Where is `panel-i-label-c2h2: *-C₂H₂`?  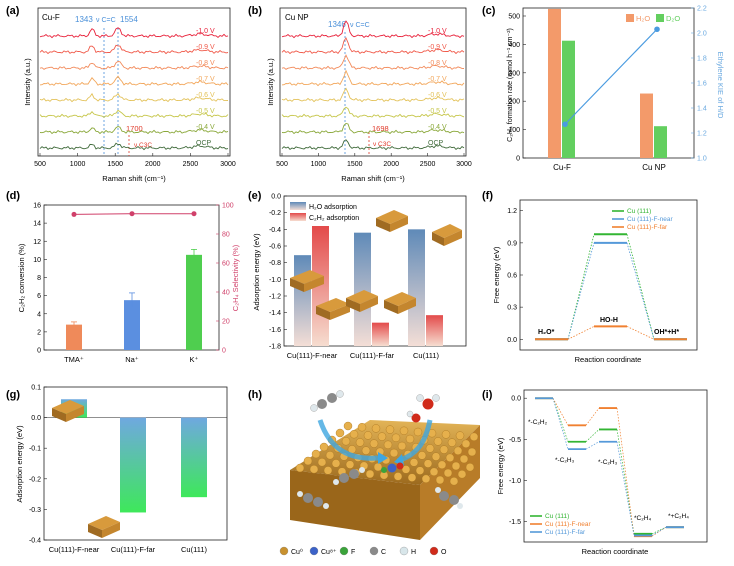
panel-i-label-c2h2: *-C₂H₂ is located at coordinates (538, 422).